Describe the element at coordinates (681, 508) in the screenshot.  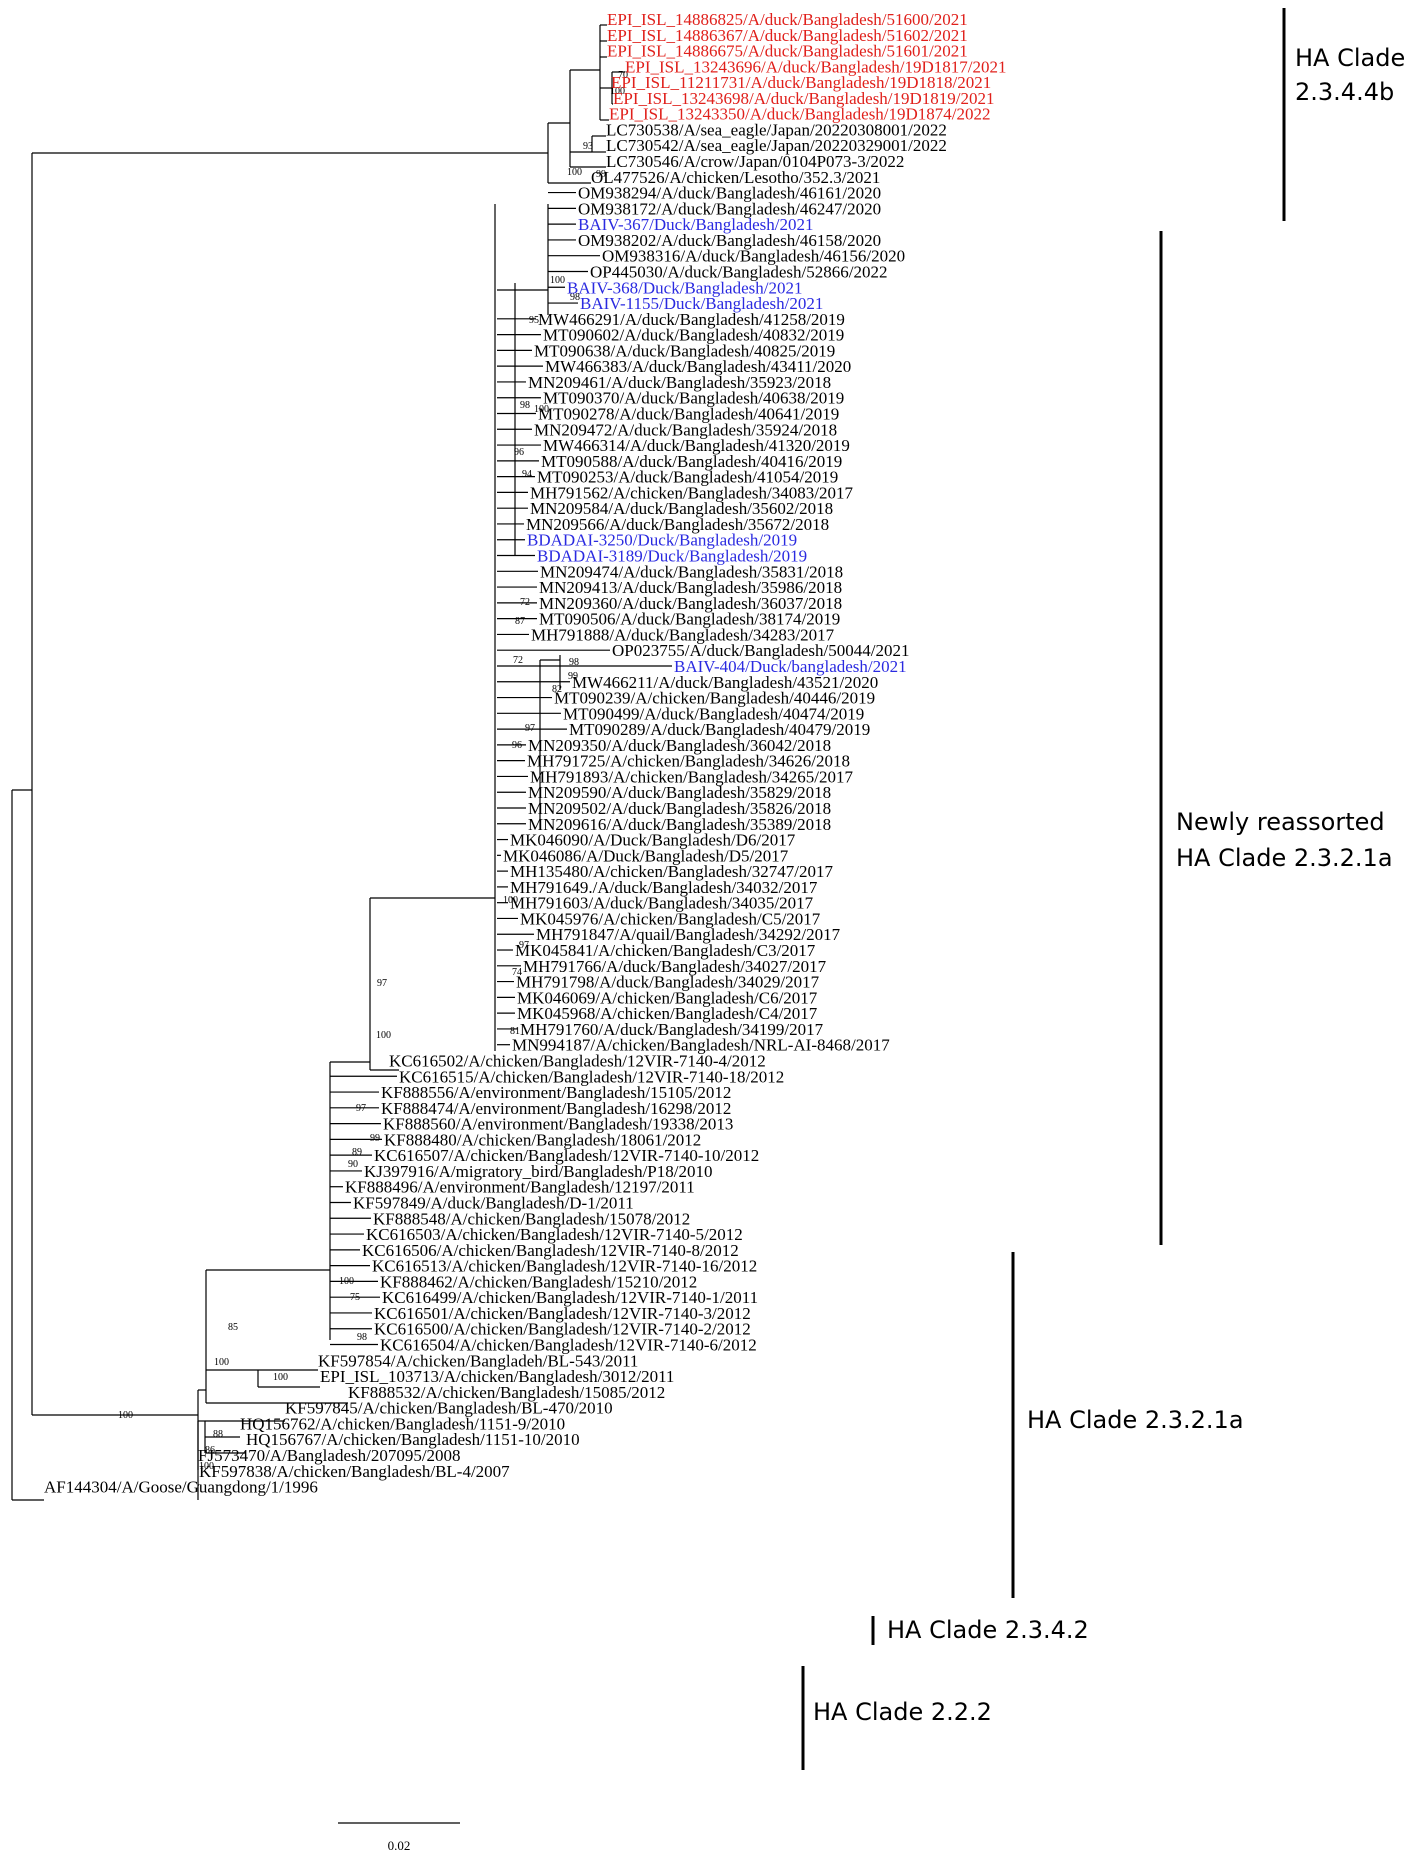
I see `leaf-label: MN209584/A/duck/Bangladesh/35602/2018` at that location.